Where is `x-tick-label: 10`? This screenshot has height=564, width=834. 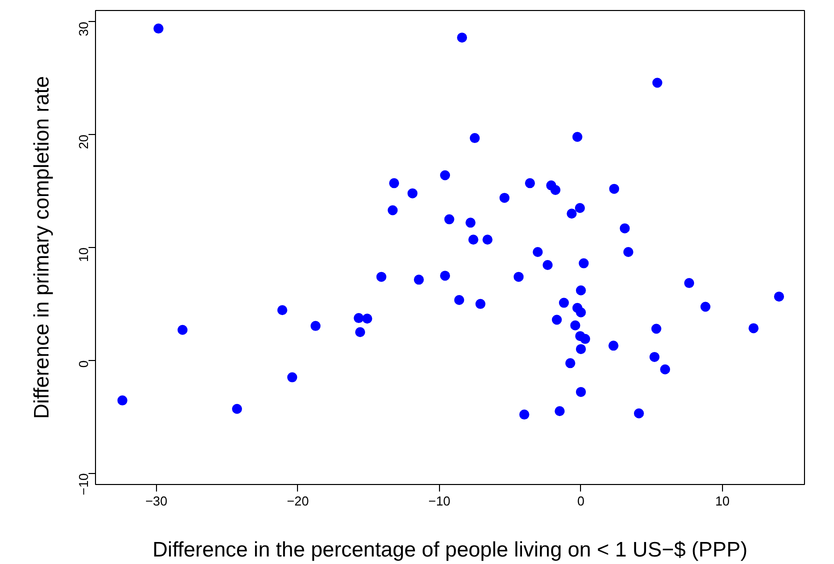
x-tick-label: 10 is located at coordinates (722, 501).